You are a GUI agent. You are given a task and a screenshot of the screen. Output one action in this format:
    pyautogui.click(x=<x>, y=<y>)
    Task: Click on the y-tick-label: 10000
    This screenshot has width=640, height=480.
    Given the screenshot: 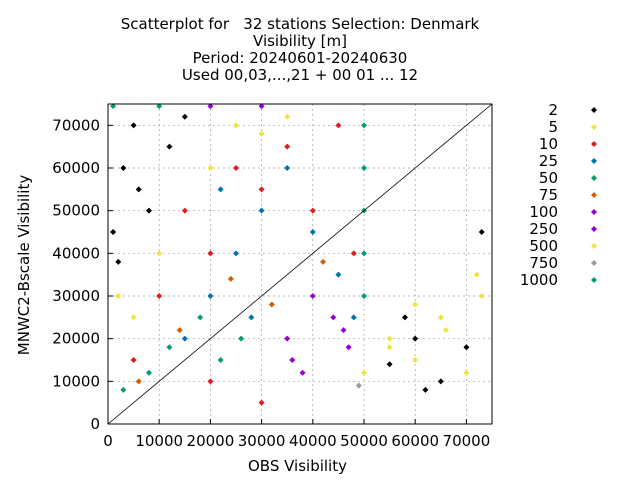 What is the action you would take?
    pyautogui.click(x=76, y=381)
    